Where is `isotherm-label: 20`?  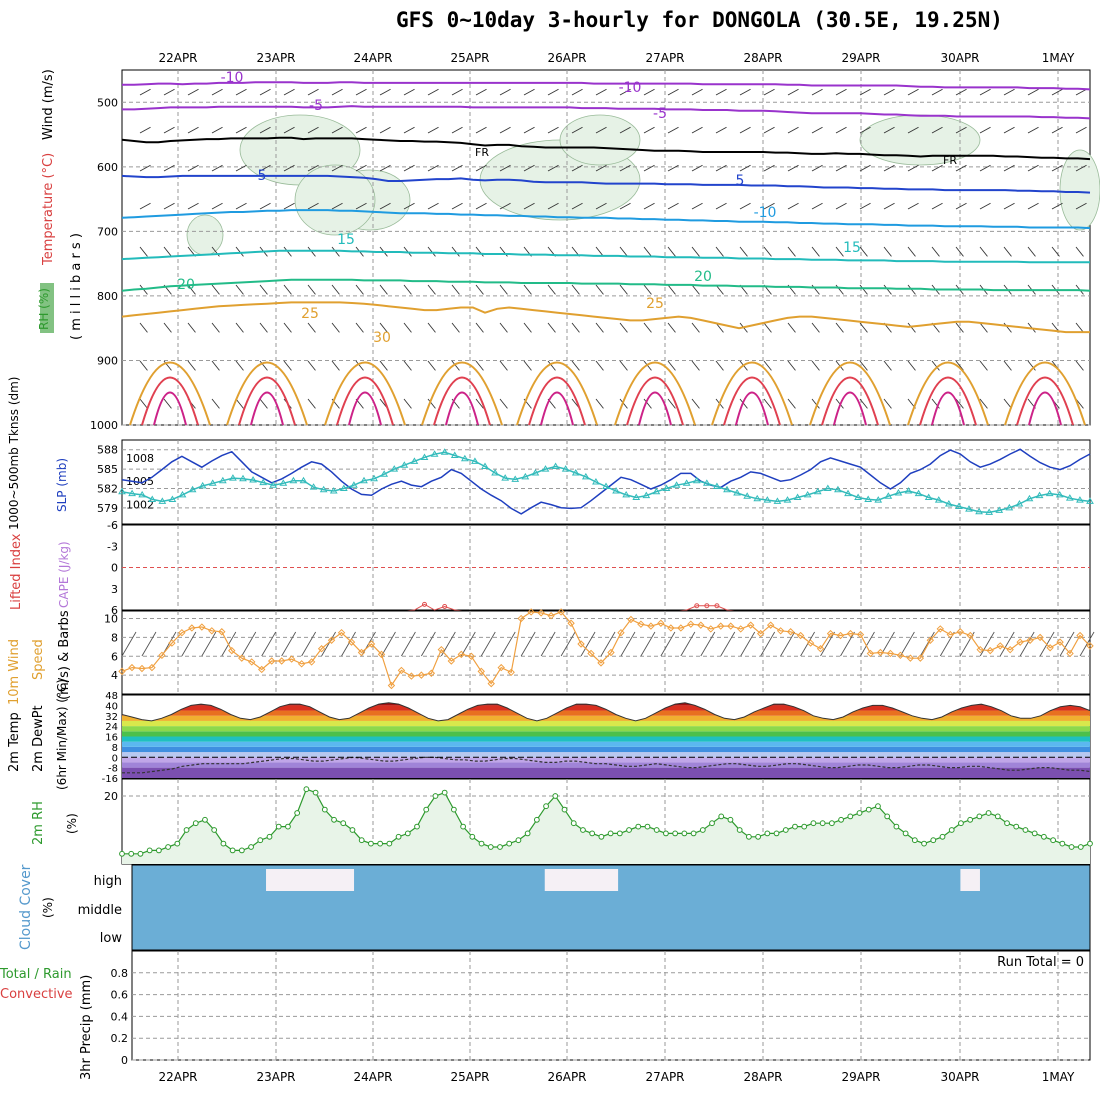
isotherm-label: 20 is located at coordinates (186, 285).